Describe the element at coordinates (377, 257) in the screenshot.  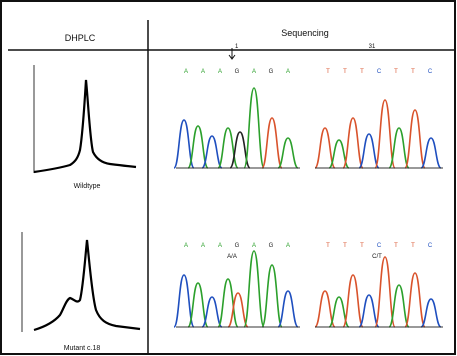
I see `heteroduplex-label-right: C/T` at that location.